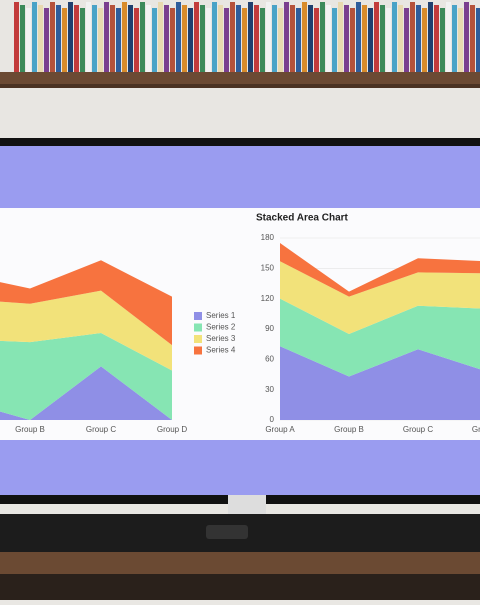  Describe the element at coordinates (247, 504) in the screenshot. I see `tv-stand` at that location.